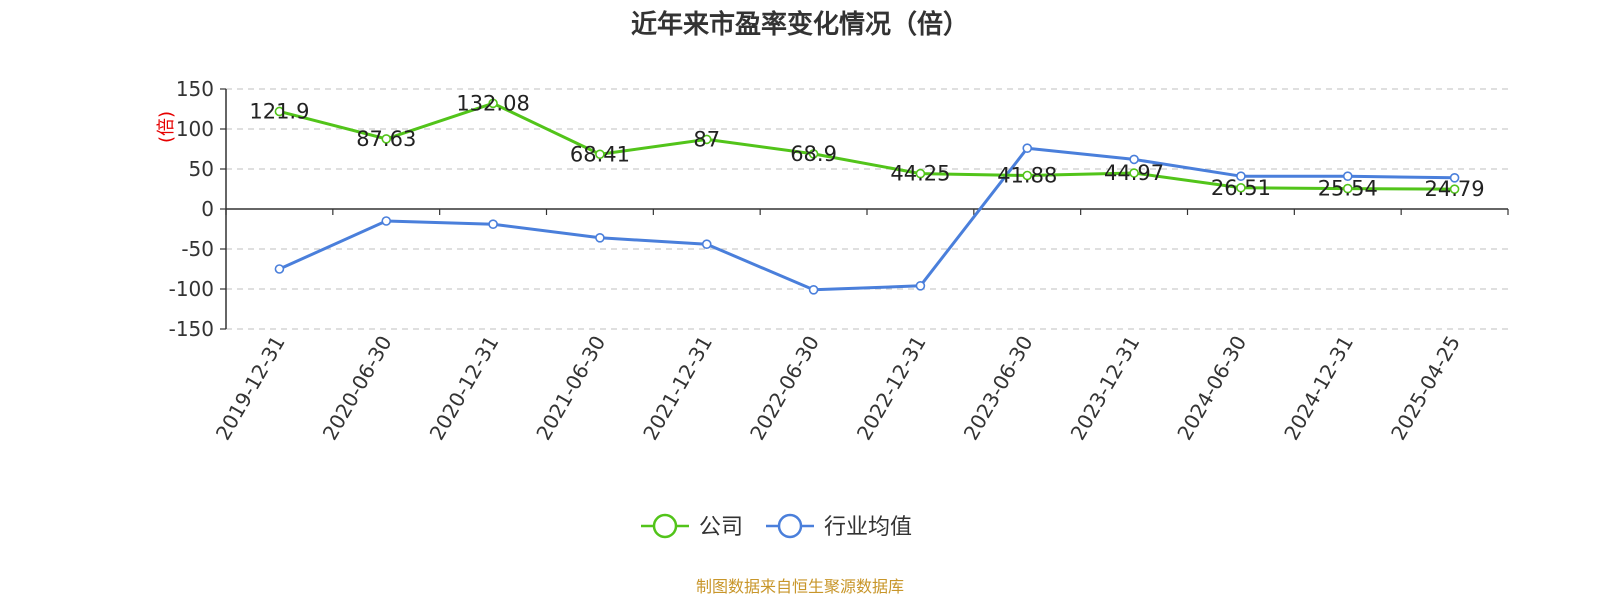  What do you see at coordinates (357, 388) in the screenshot?
I see `x-tick-label: 2020-06-30` at bounding box center [357, 388].